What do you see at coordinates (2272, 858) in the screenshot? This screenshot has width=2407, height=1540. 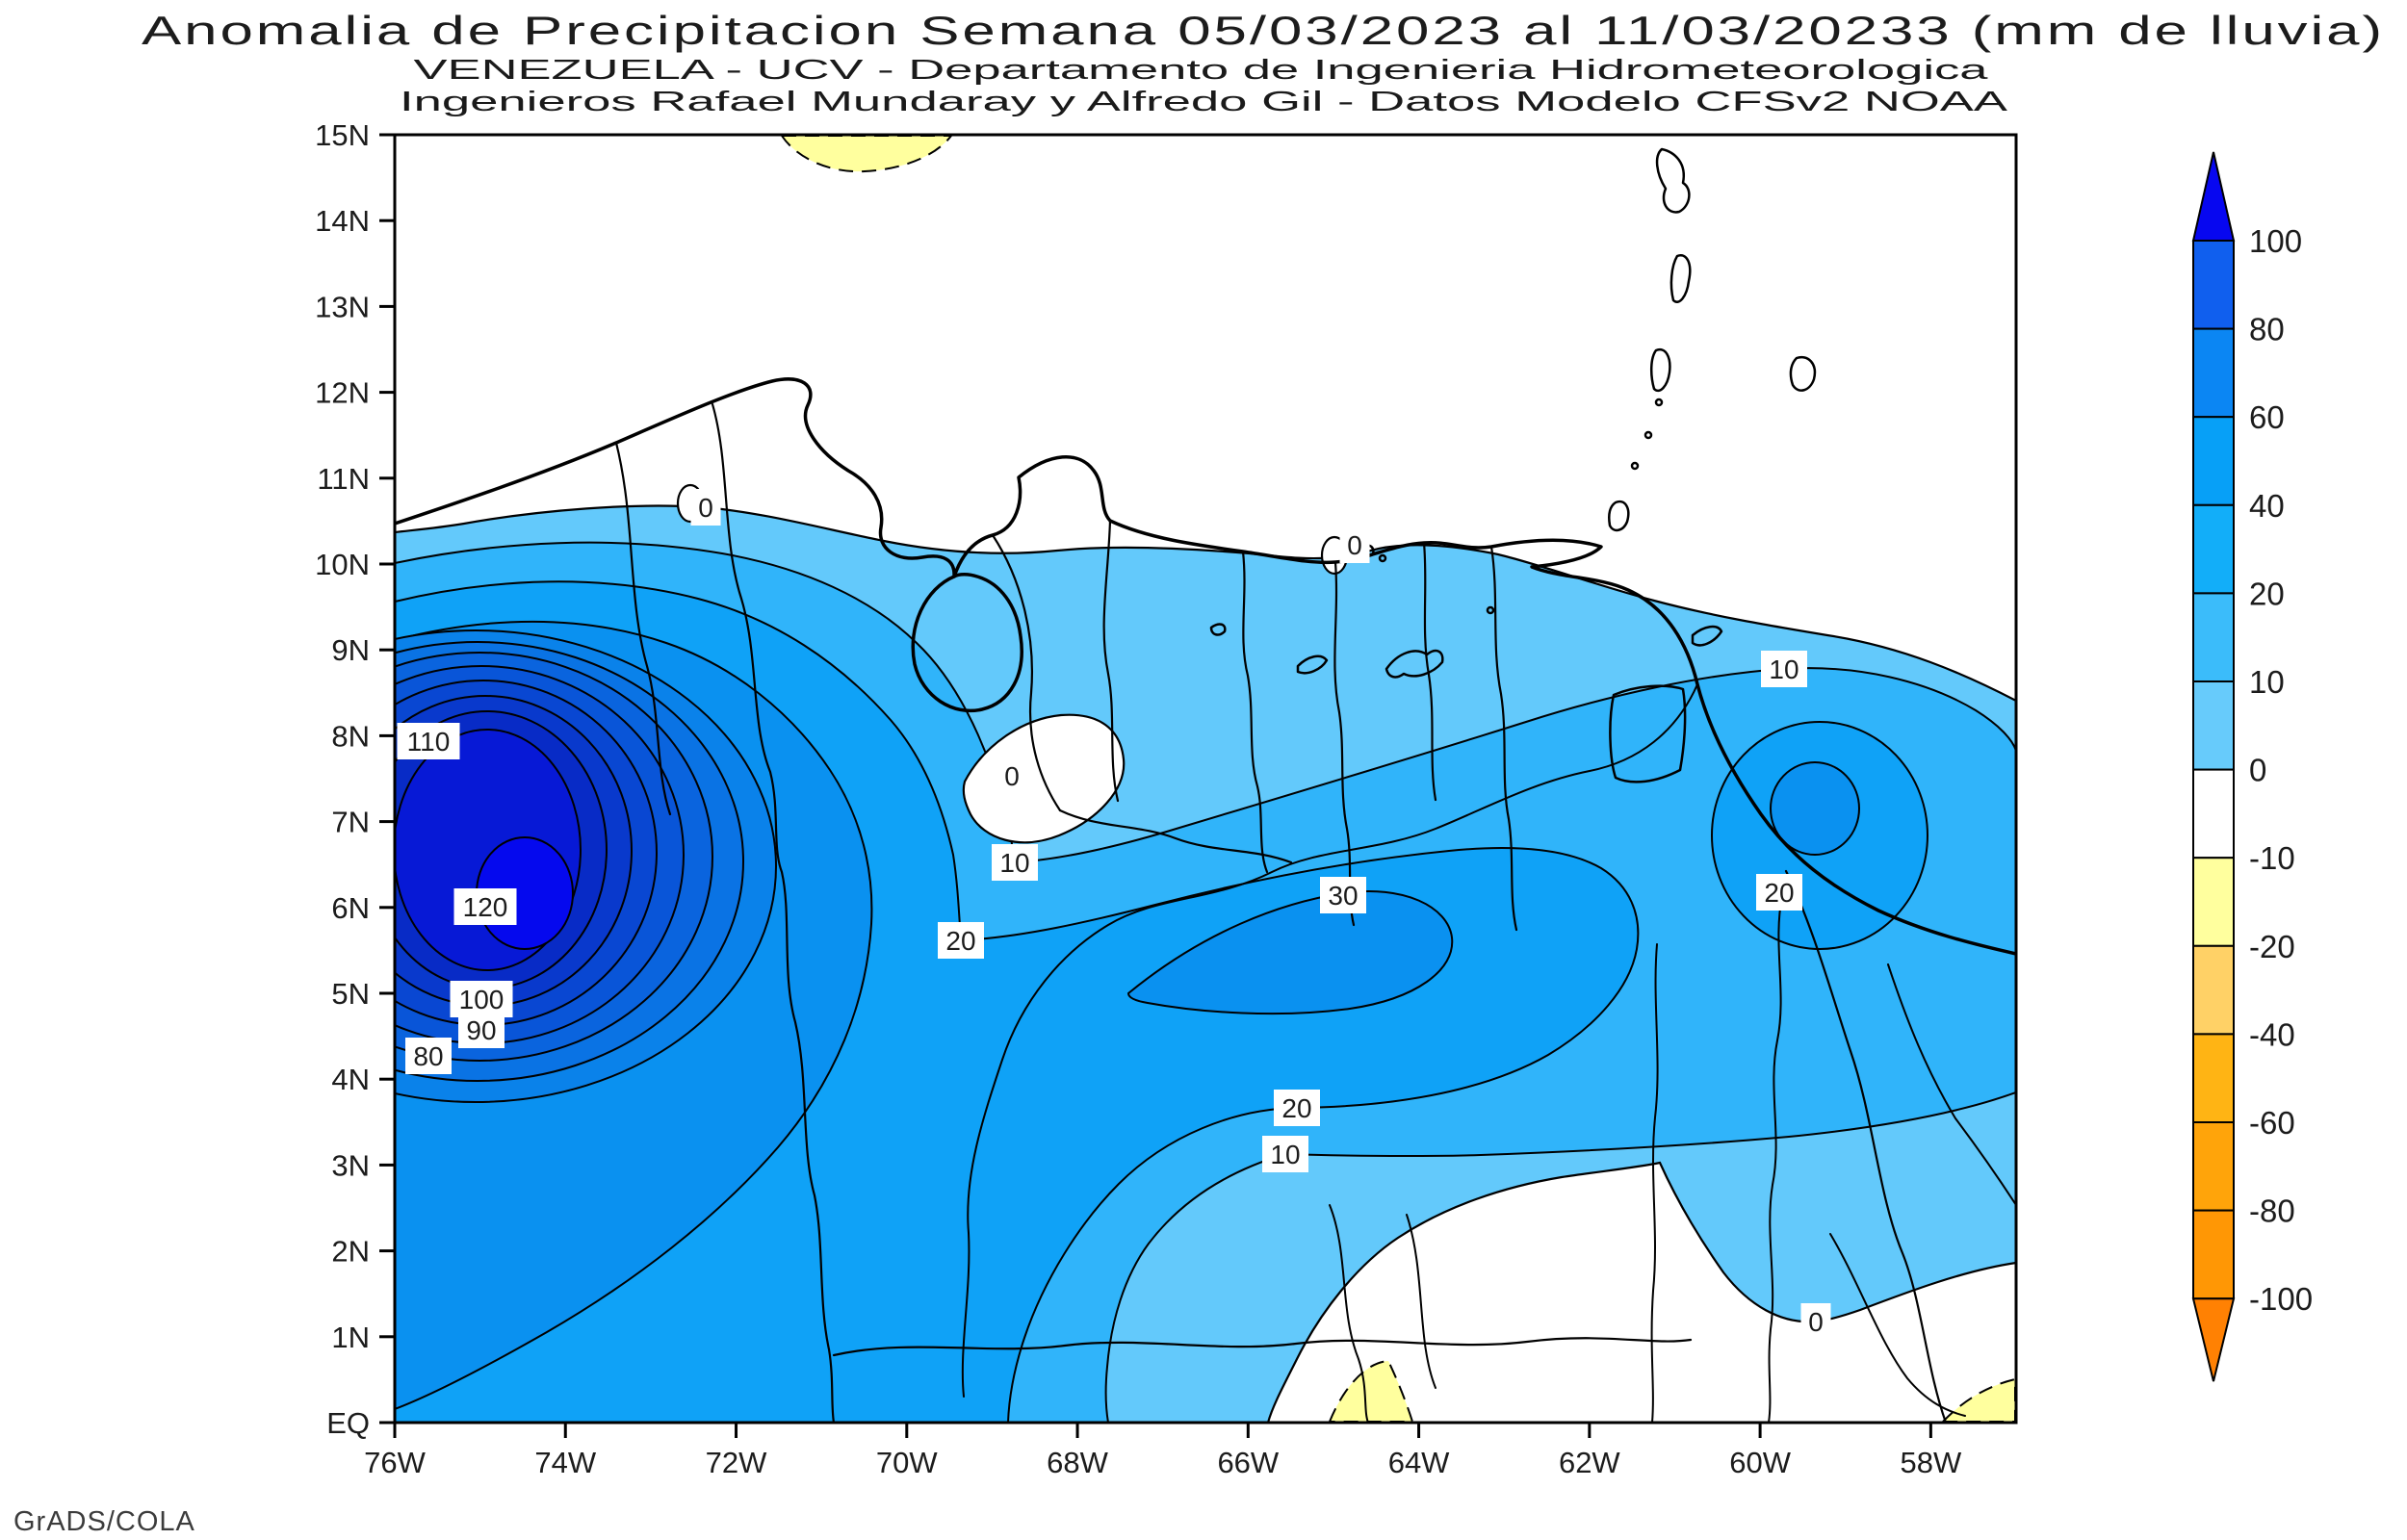 I see `colorbar-label: -10` at bounding box center [2272, 858].